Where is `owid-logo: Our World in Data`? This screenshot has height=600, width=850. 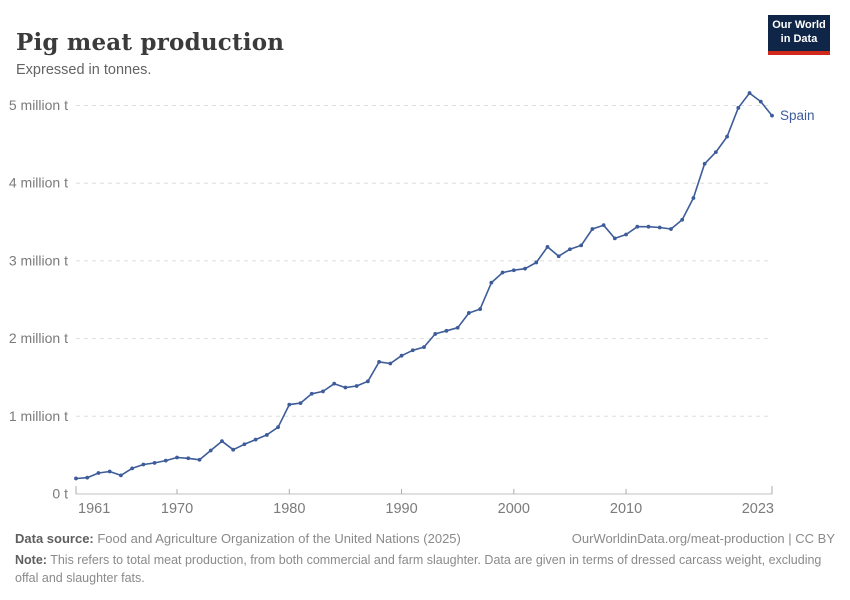
owid-logo: Our World in Data is located at coordinates (799, 35).